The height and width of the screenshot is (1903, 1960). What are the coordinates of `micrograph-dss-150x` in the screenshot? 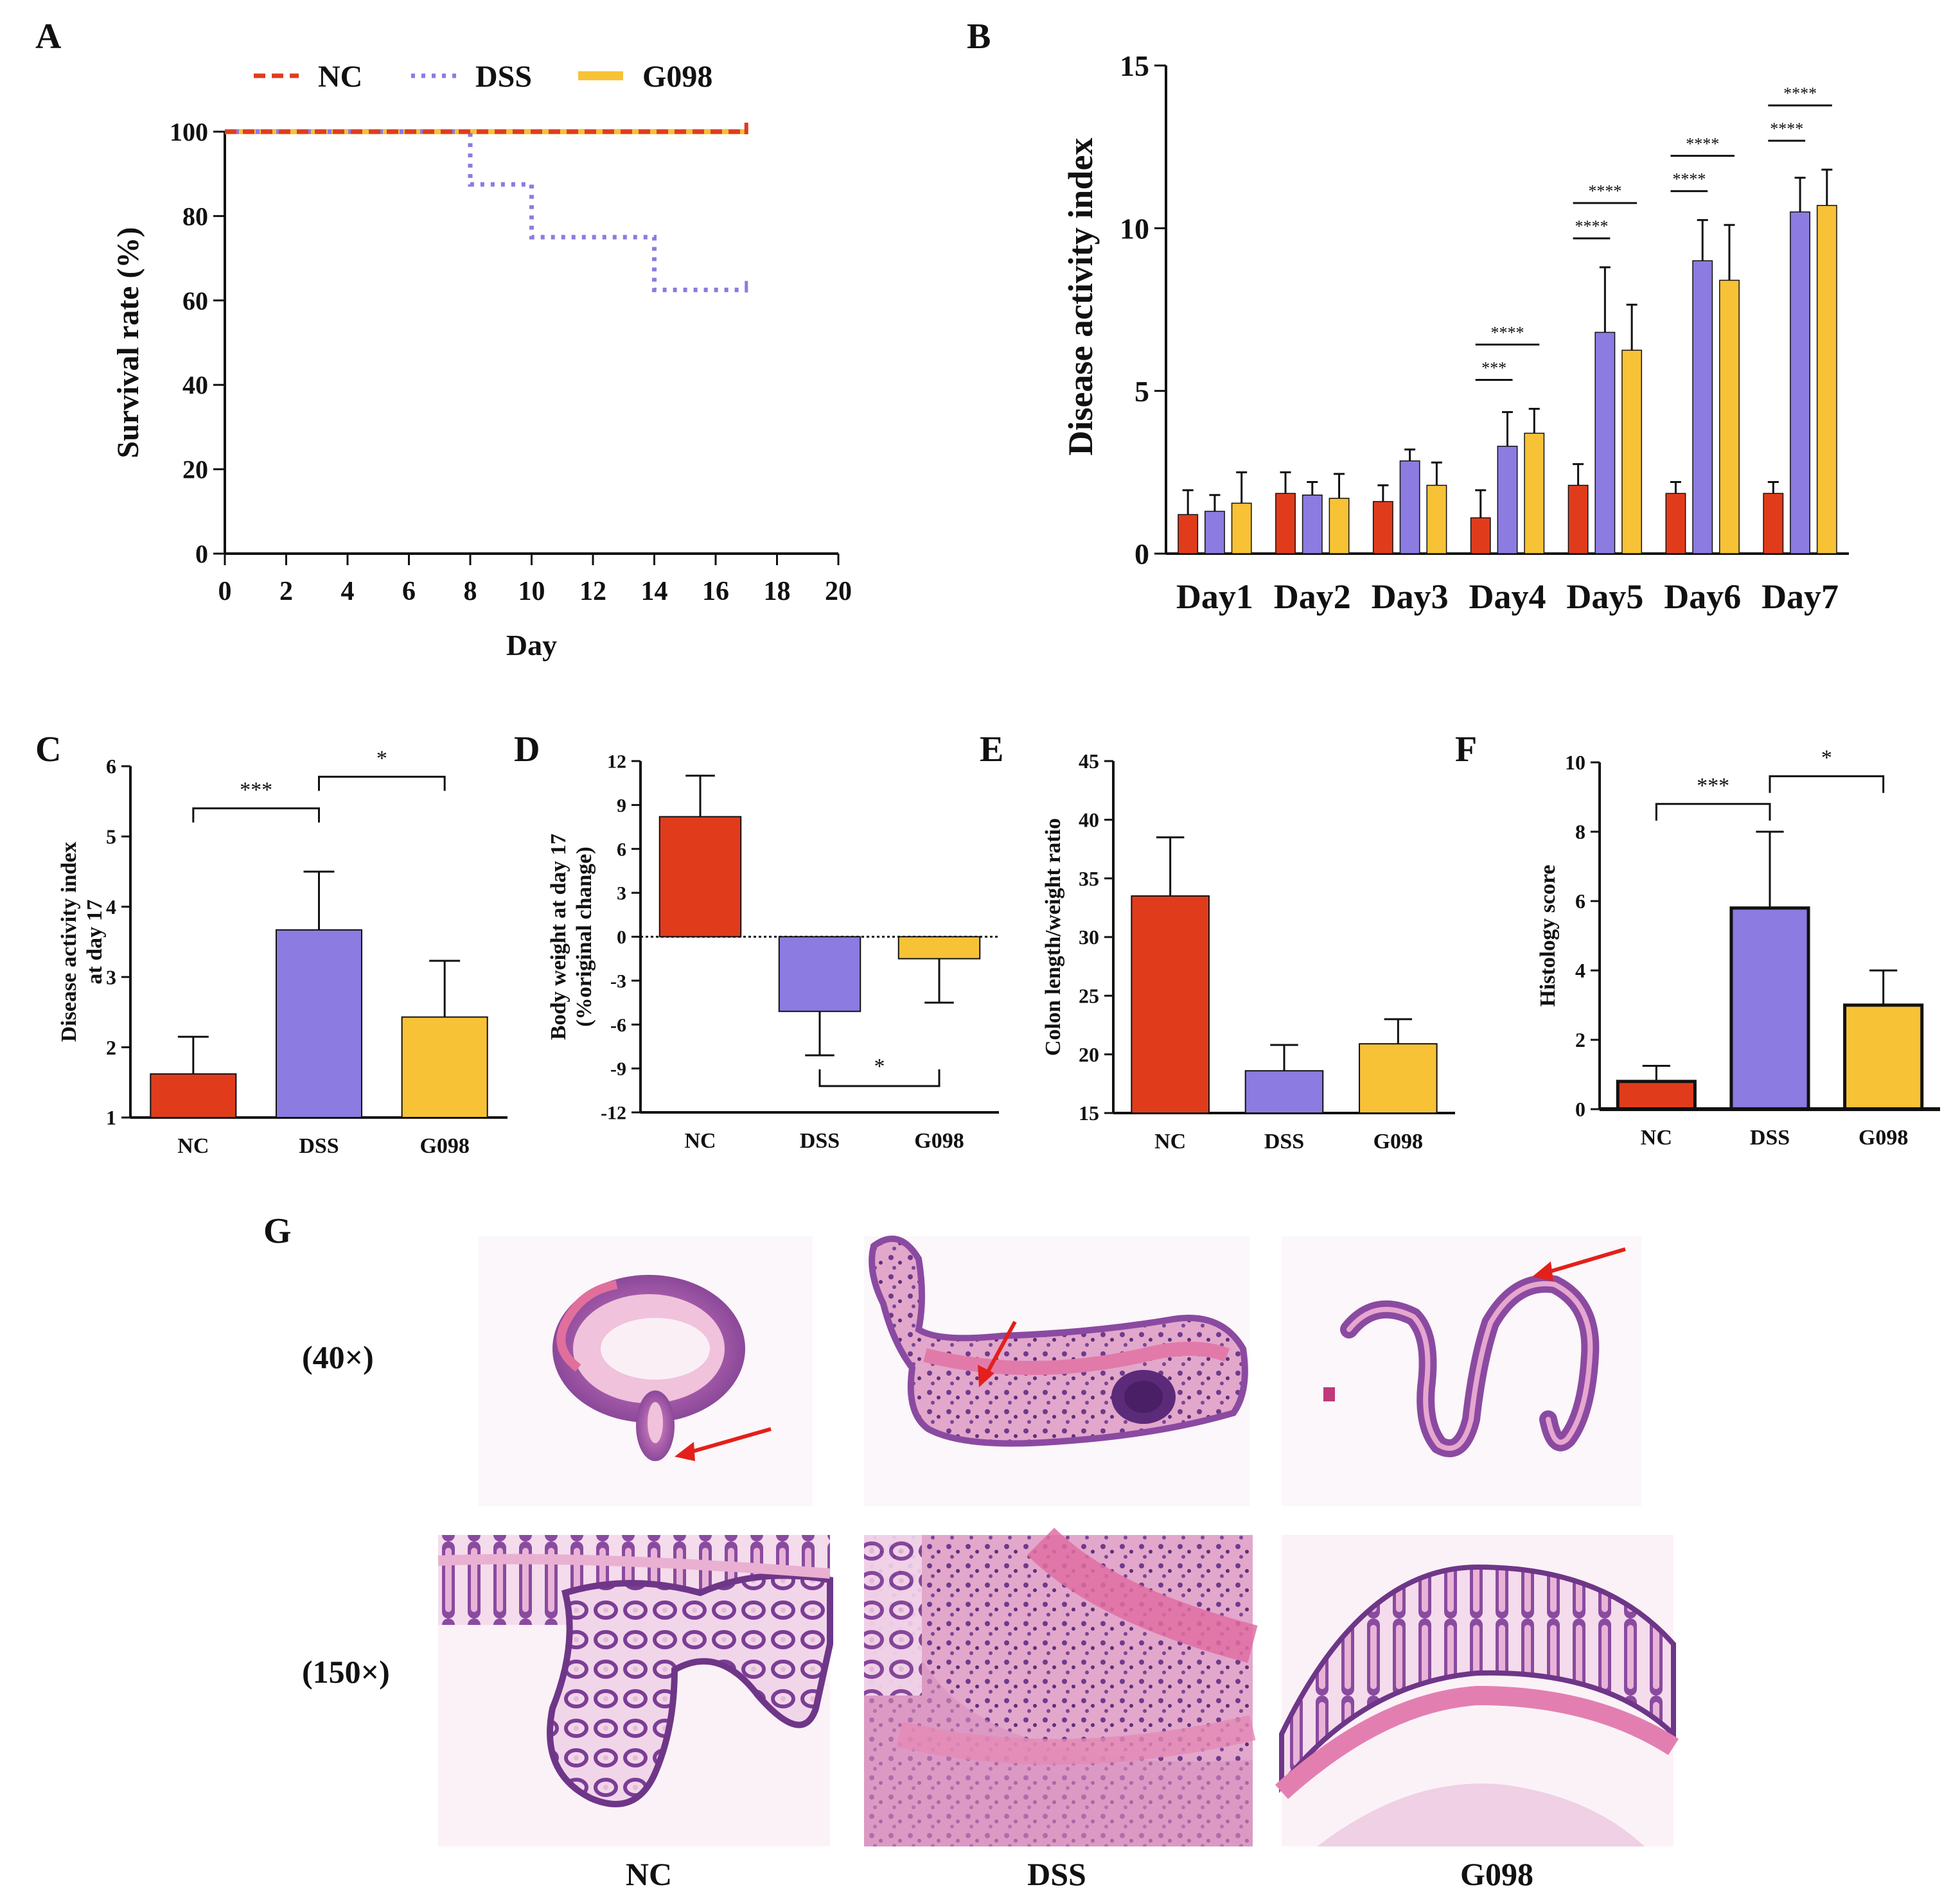 It's located at (1061, 1686).